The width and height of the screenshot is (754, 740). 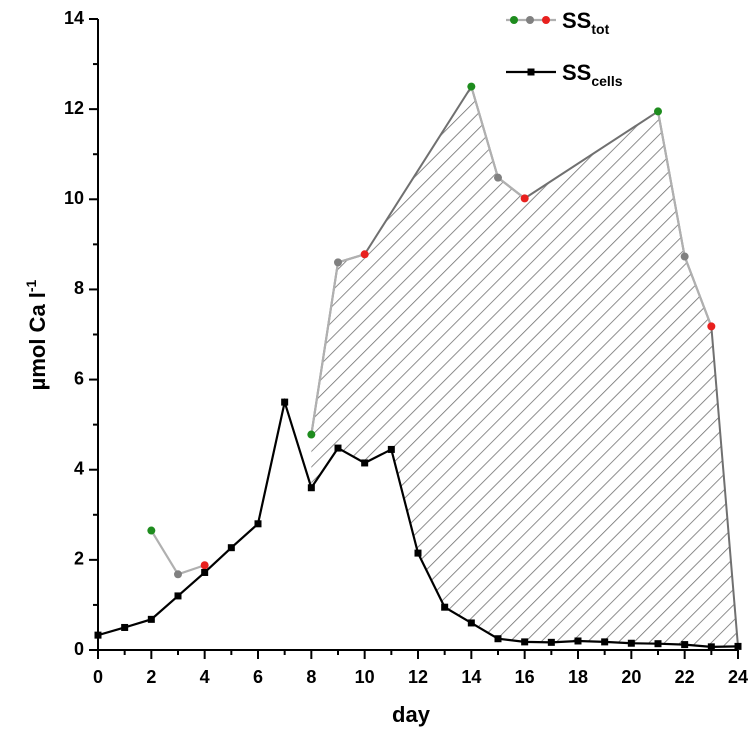 What do you see at coordinates (258, 677) in the screenshot?
I see `x-tick-label: 6` at bounding box center [258, 677].